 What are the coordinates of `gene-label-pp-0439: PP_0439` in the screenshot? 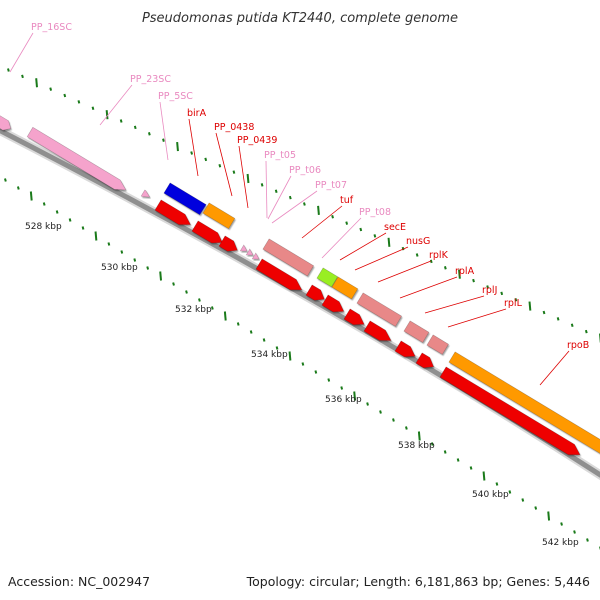 It's located at (257, 140).